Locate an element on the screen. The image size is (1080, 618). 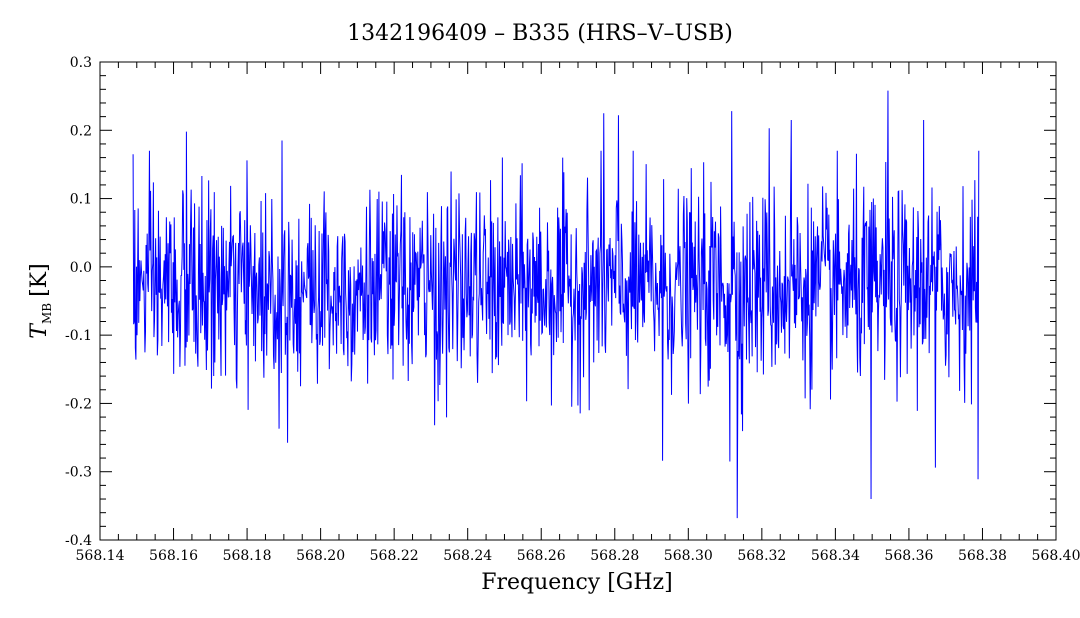
x-tick-label: 568.24 is located at coordinates (467, 556).